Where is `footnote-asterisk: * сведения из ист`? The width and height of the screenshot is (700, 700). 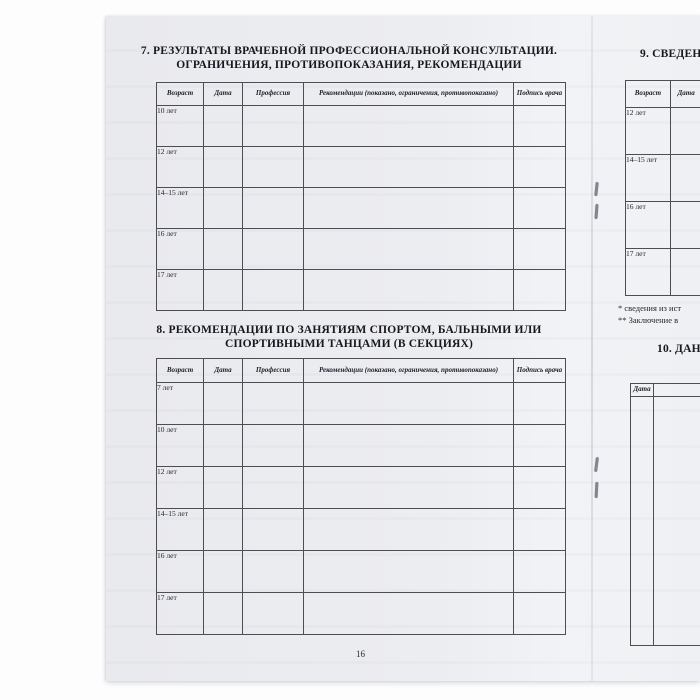 footnote-asterisk: * сведения из ист is located at coordinates (650, 308).